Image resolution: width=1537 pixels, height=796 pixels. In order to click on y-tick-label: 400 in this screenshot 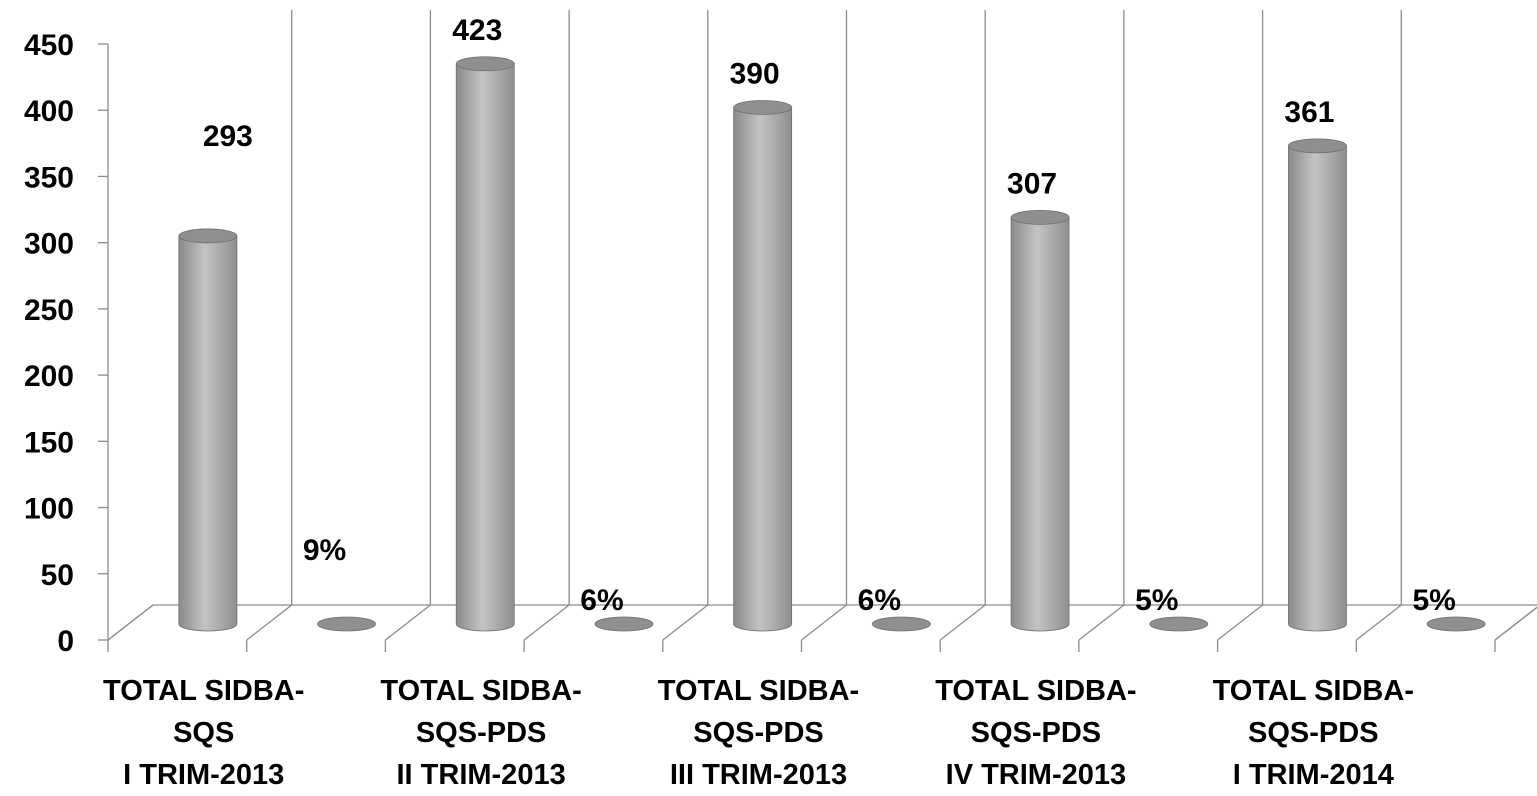, I will do `click(49, 111)`.